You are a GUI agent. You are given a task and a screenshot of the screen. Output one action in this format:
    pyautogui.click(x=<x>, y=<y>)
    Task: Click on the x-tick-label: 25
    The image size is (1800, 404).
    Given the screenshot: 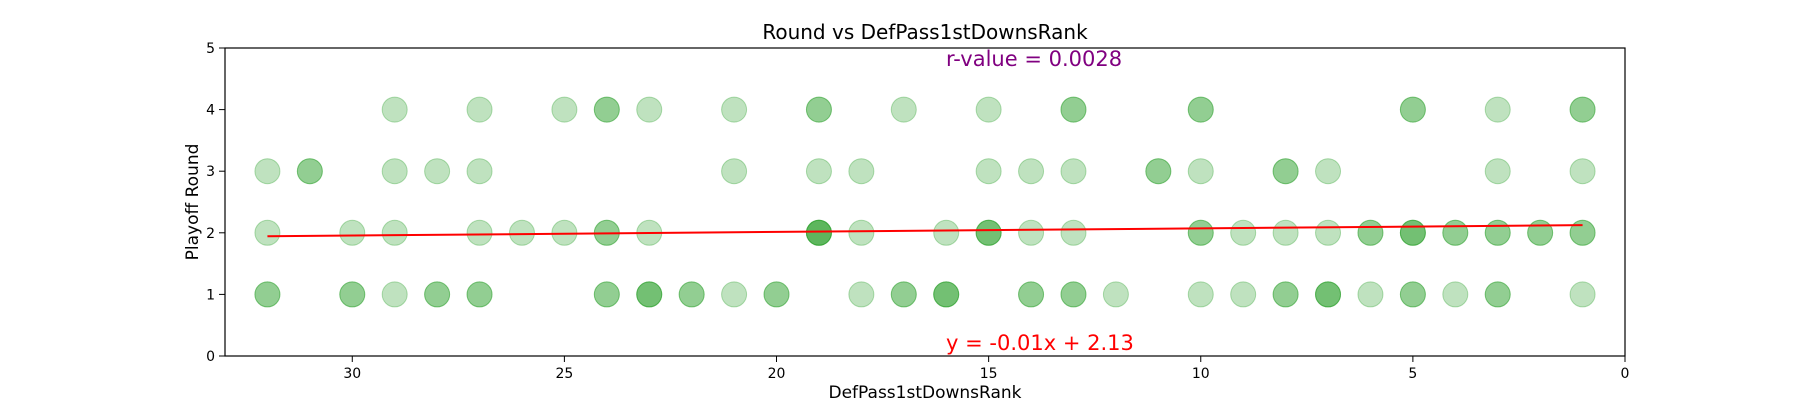 What is the action you would take?
    pyautogui.click(x=564, y=374)
    